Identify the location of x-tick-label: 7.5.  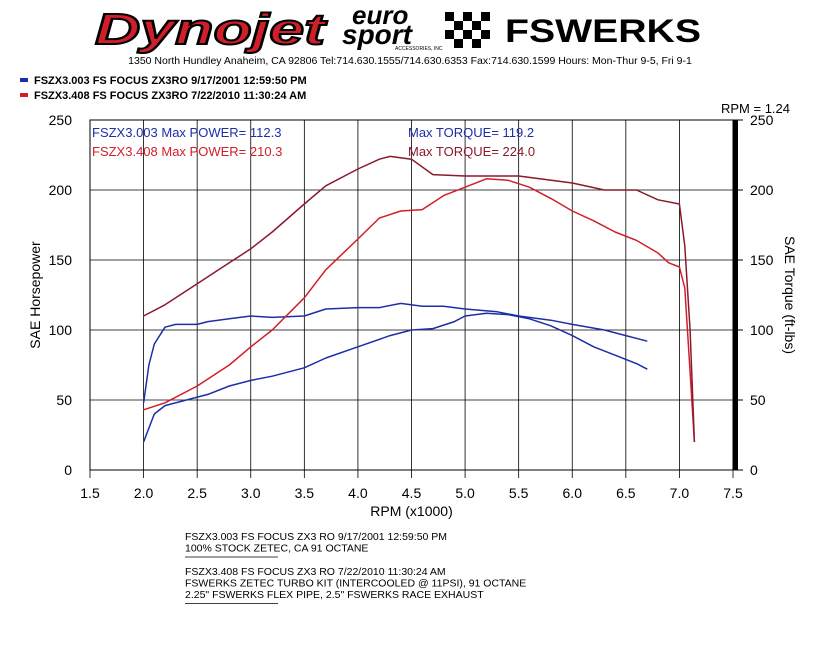
(733, 493).